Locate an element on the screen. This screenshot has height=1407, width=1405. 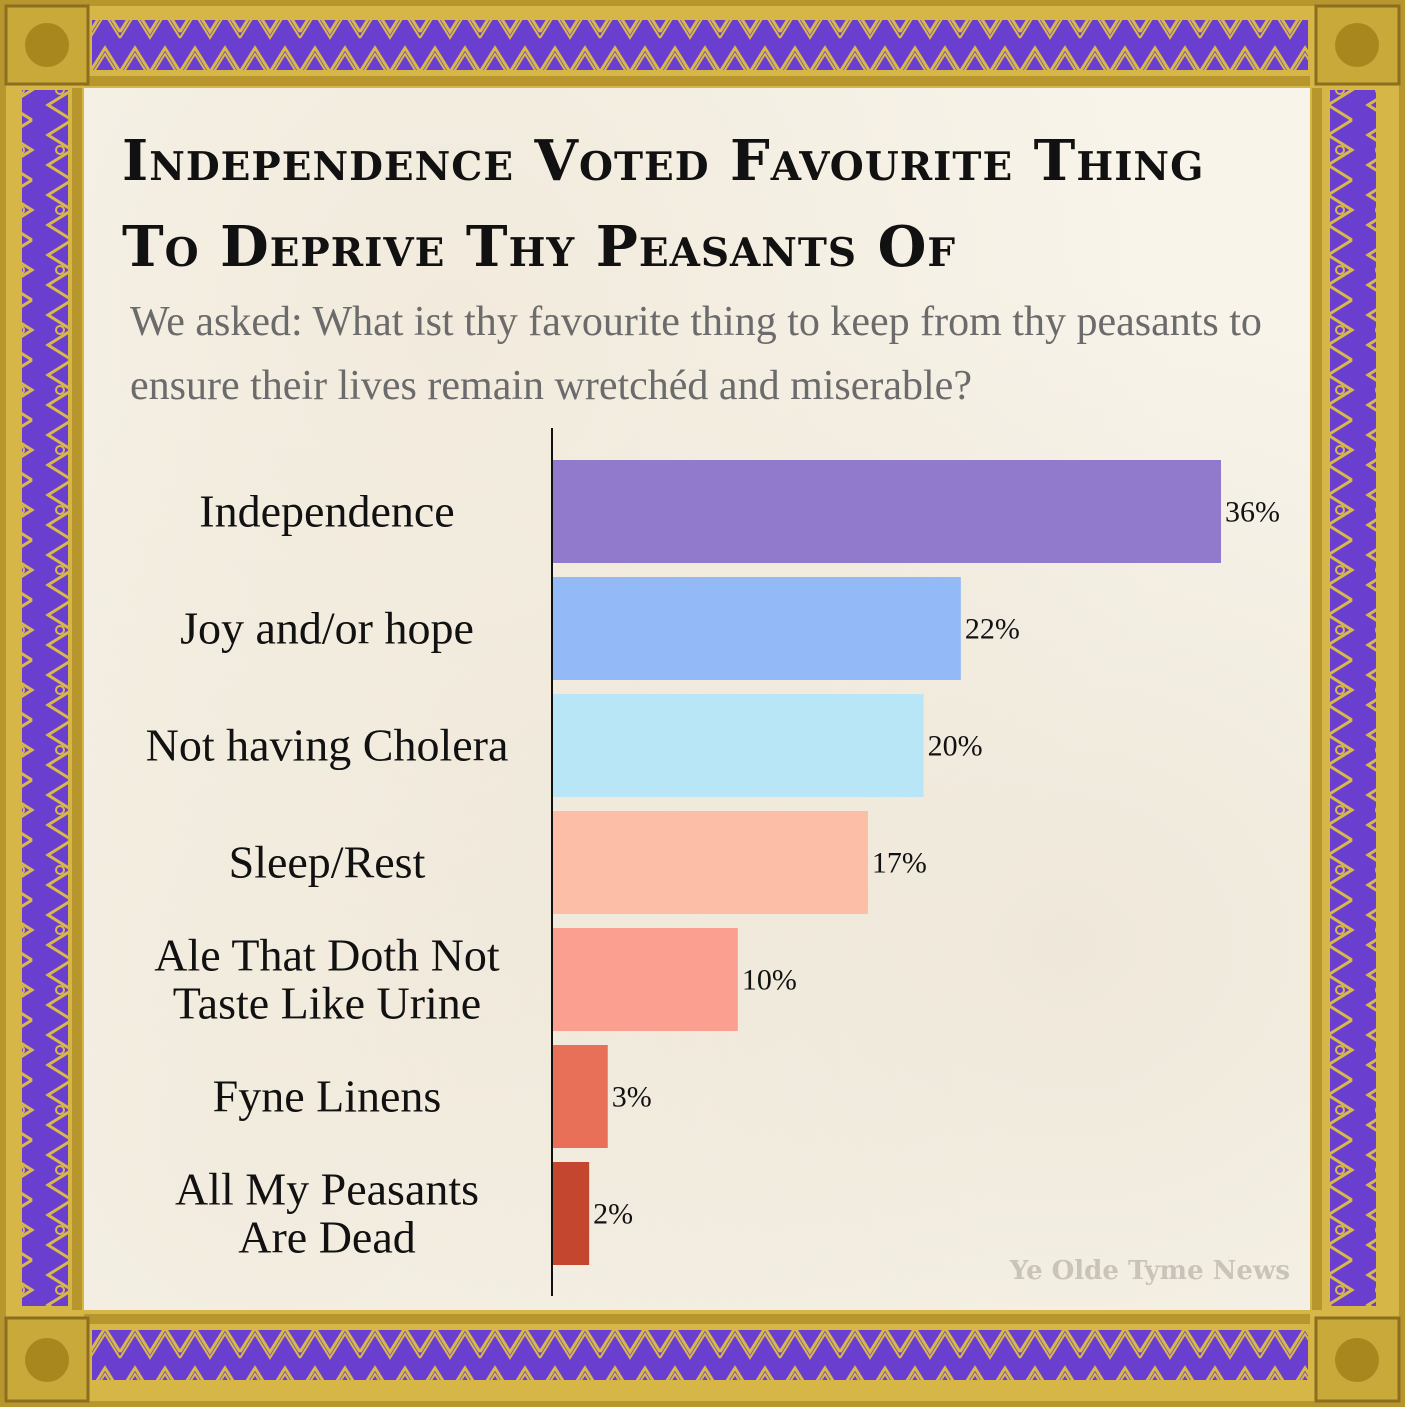
value-label-4: 10% is located at coordinates (769, 980).